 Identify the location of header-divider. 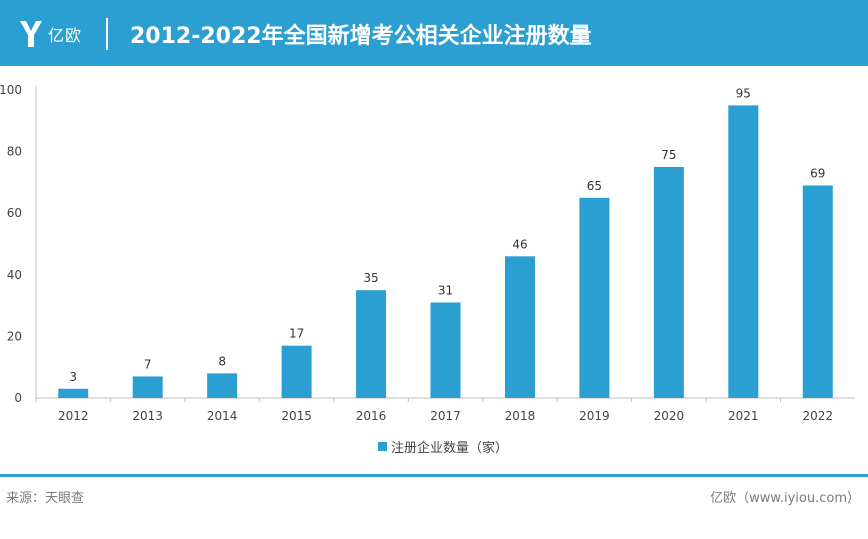
(107, 34).